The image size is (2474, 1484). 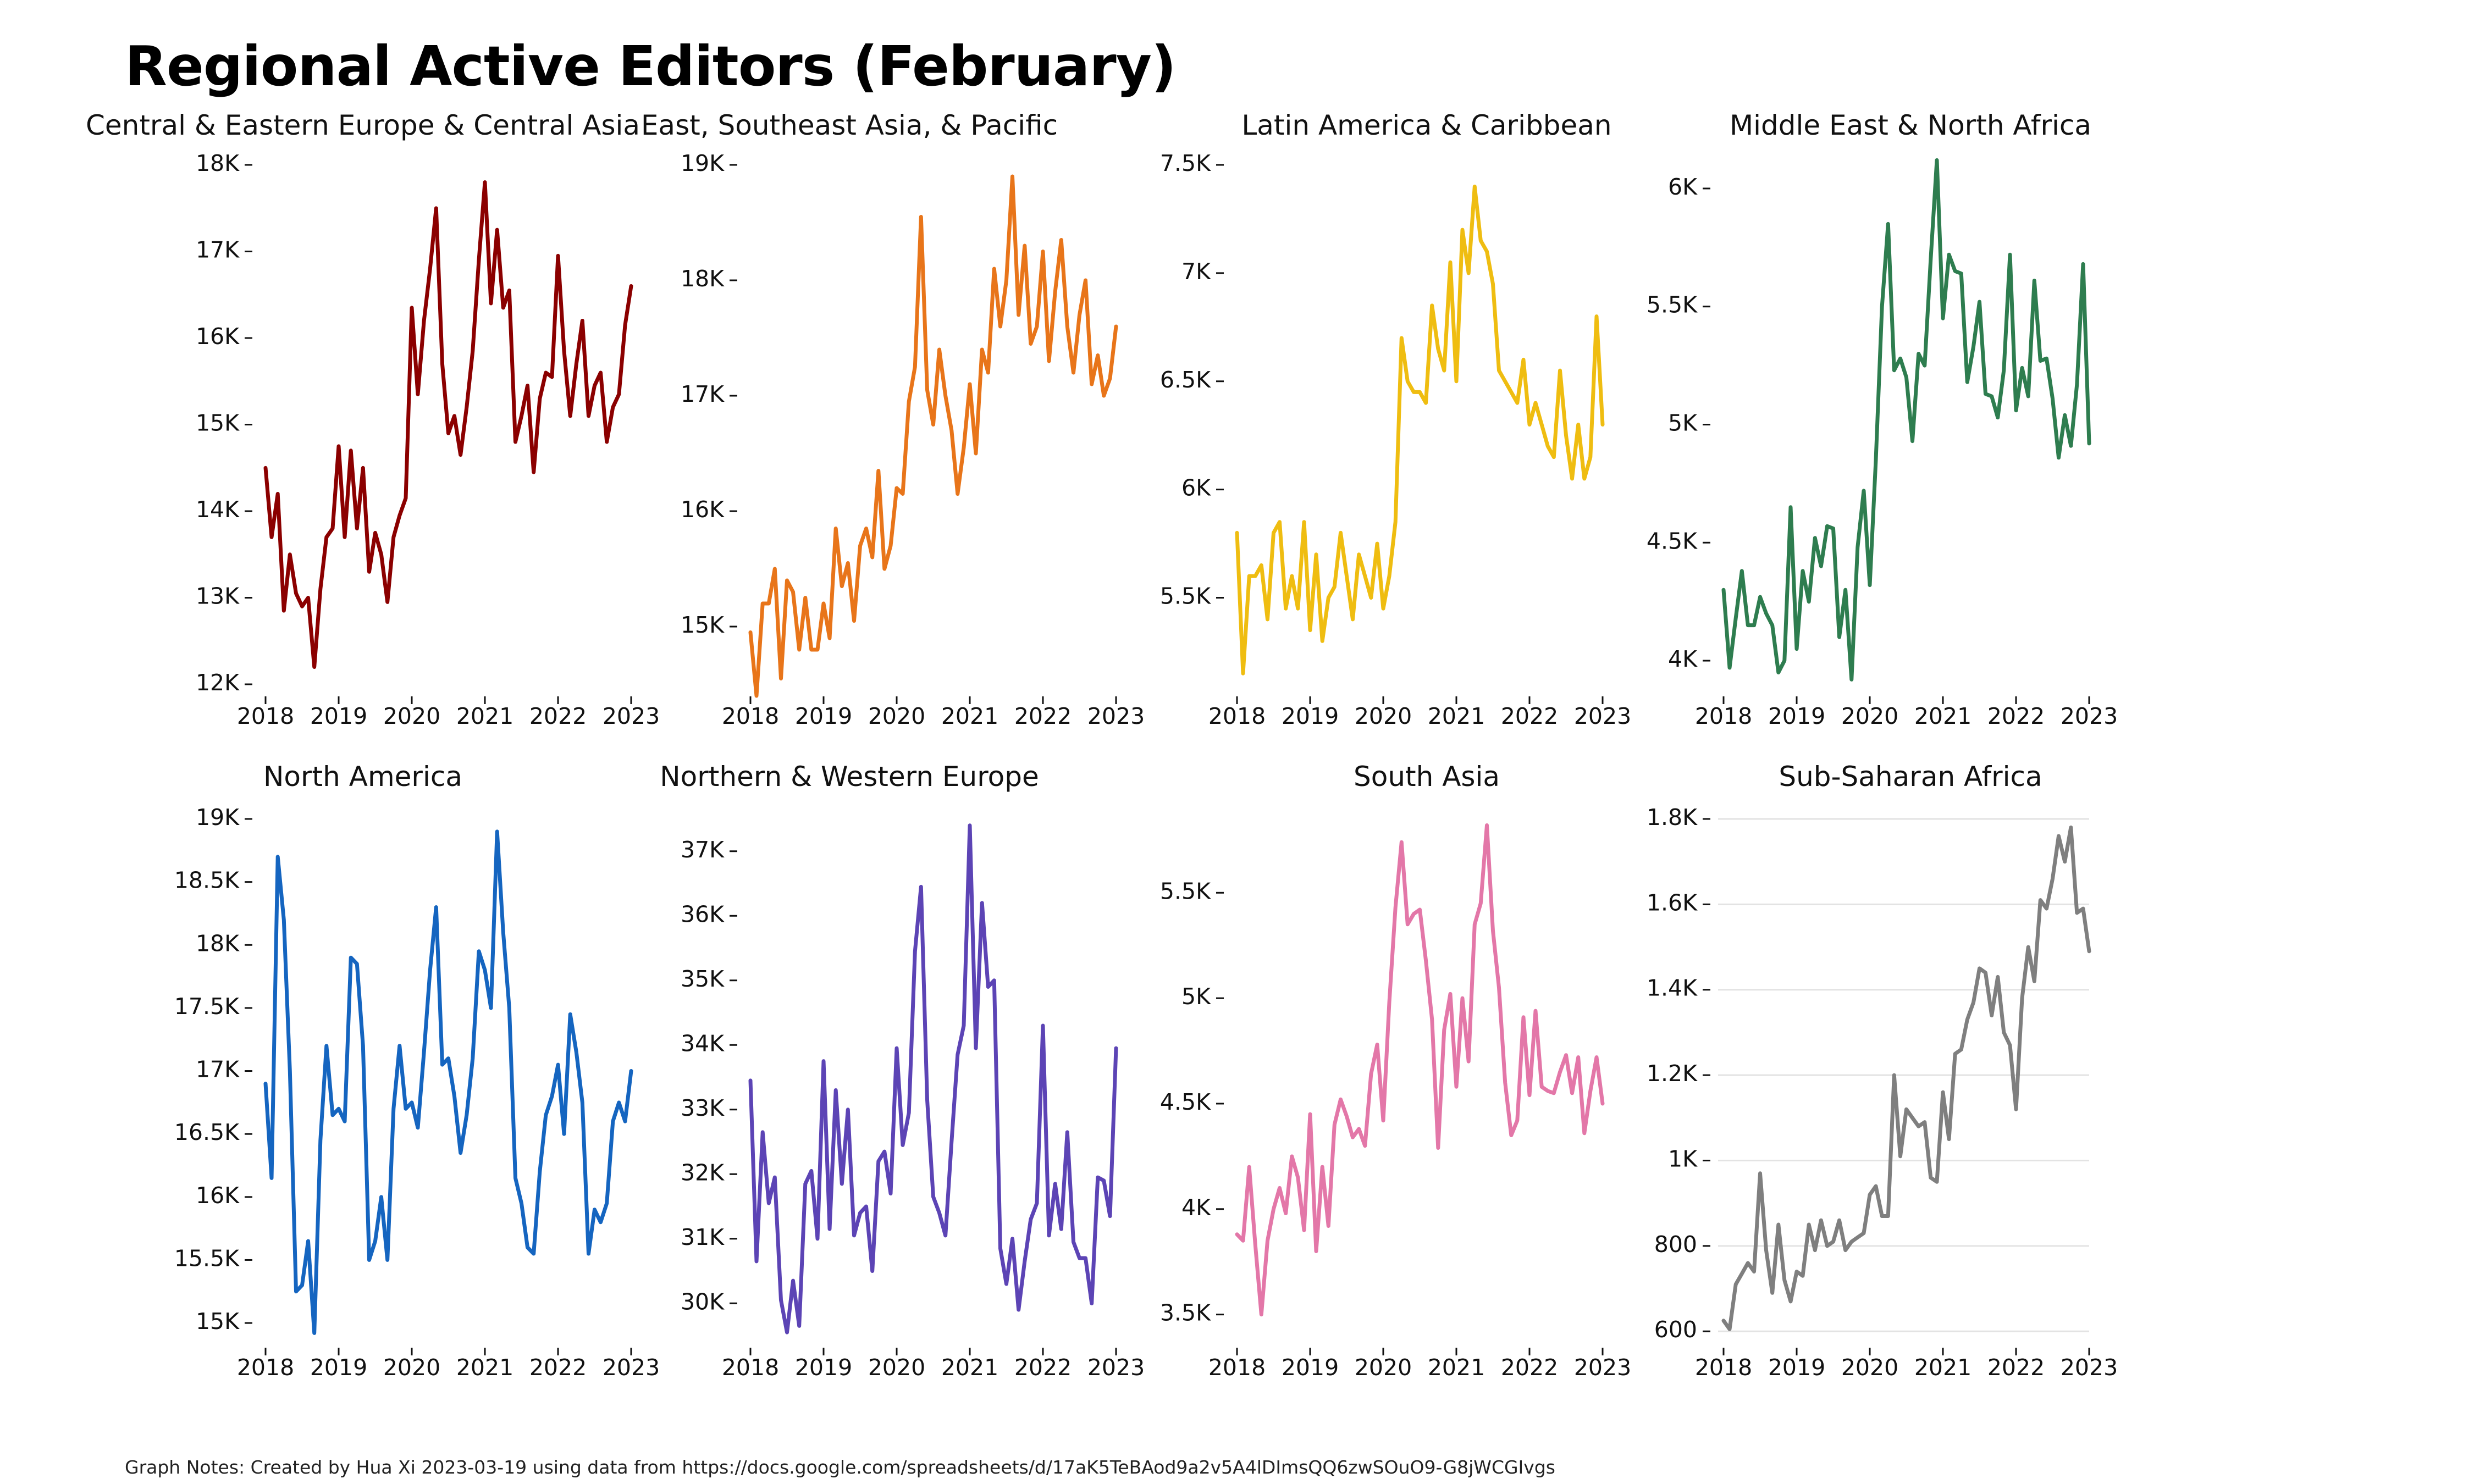 What do you see at coordinates (703, 1237) in the screenshot?
I see `y-tick-label: 31K` at bounding box center [703, 1237].